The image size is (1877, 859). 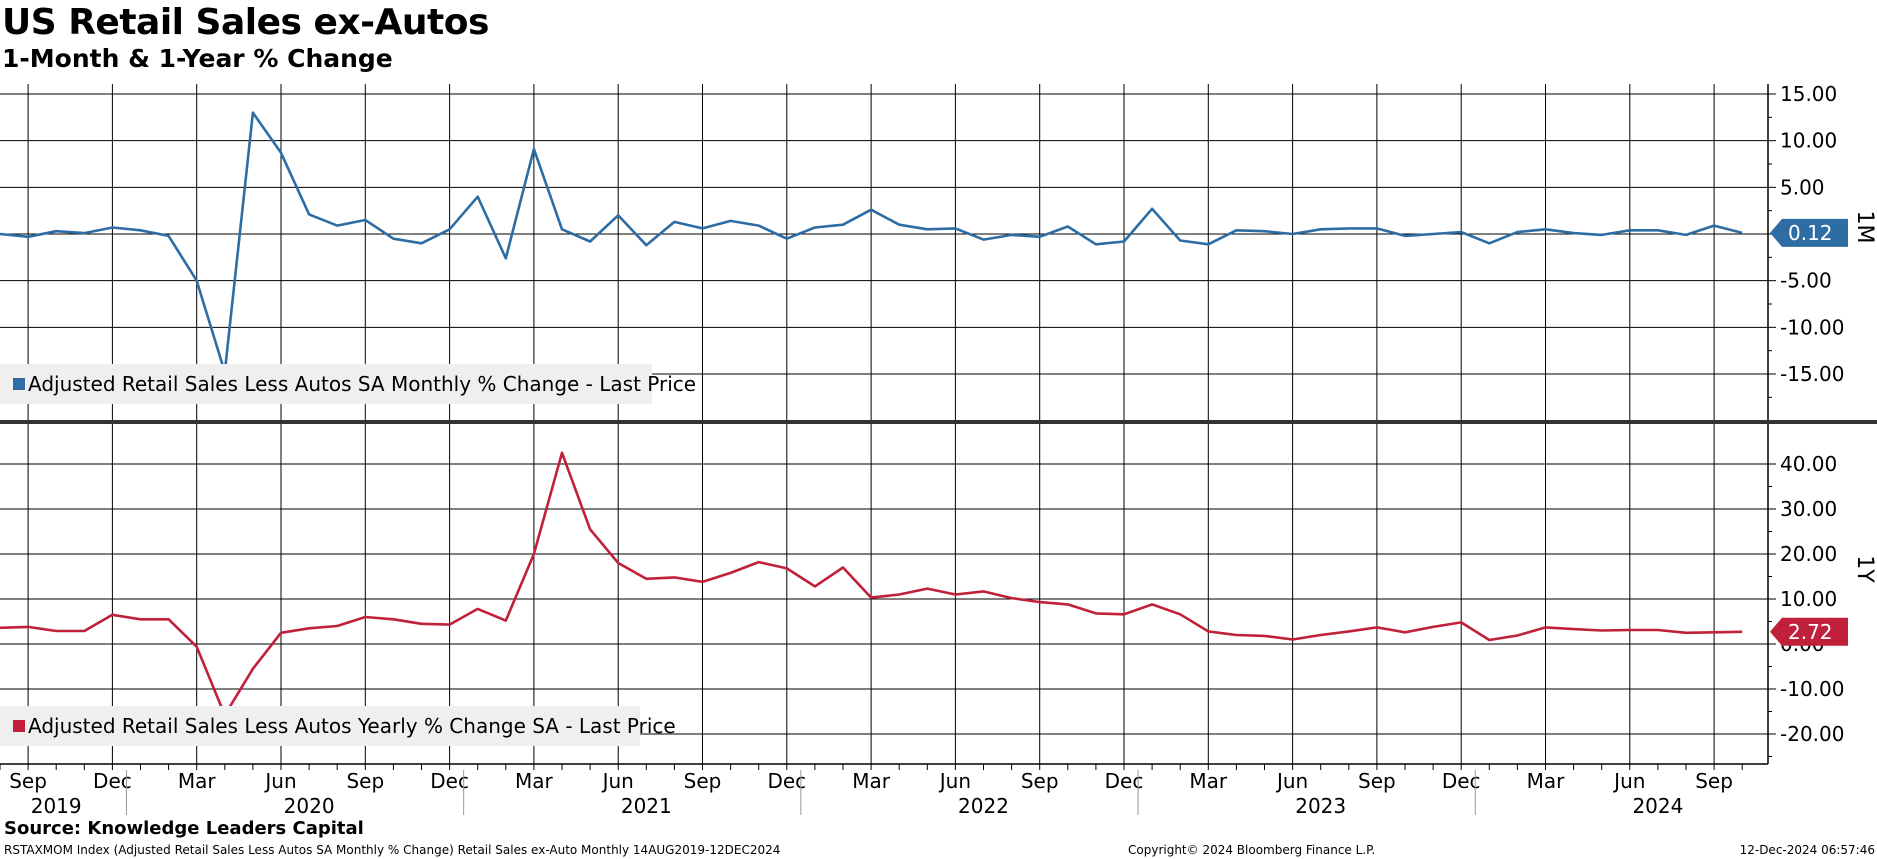 I want to click on x-year-label: 2021, so click(x=646, y=806).